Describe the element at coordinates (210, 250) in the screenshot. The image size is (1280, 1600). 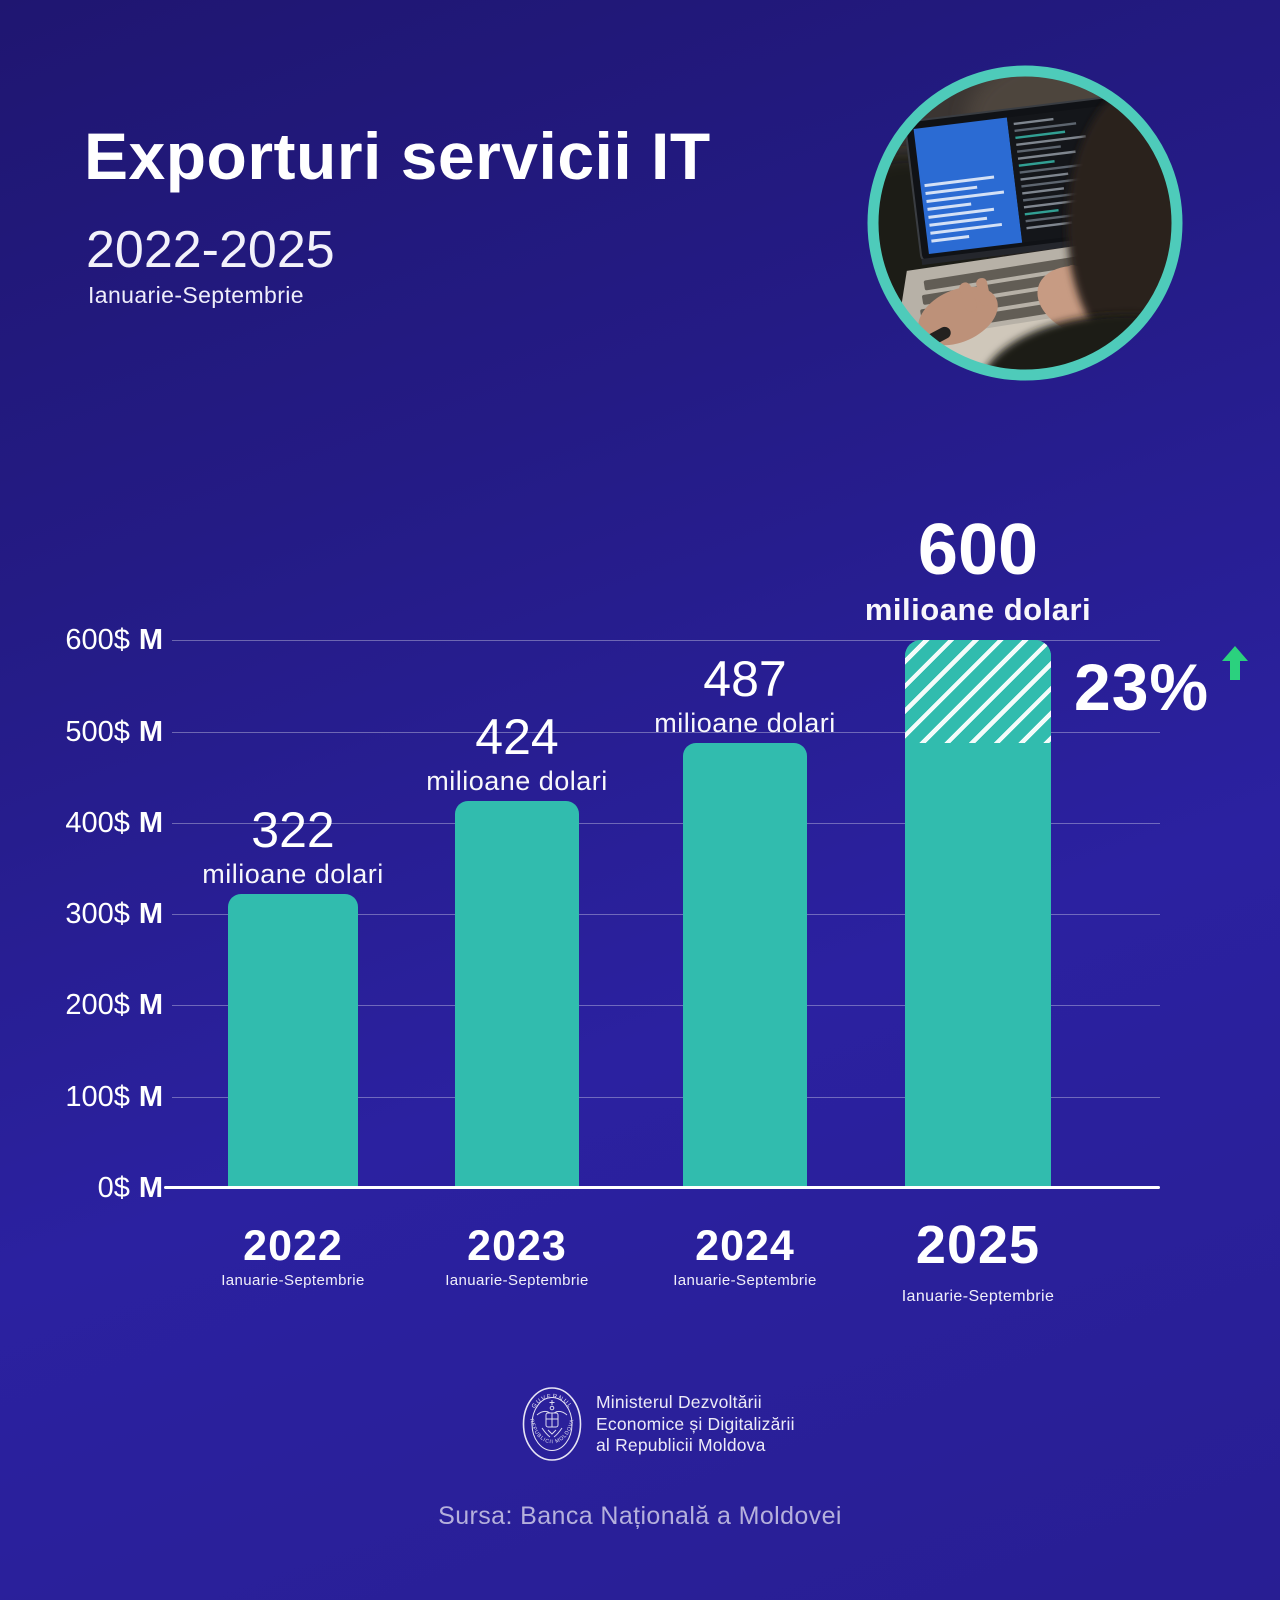
I see `subtitle-years: 2022-2025` at that location.